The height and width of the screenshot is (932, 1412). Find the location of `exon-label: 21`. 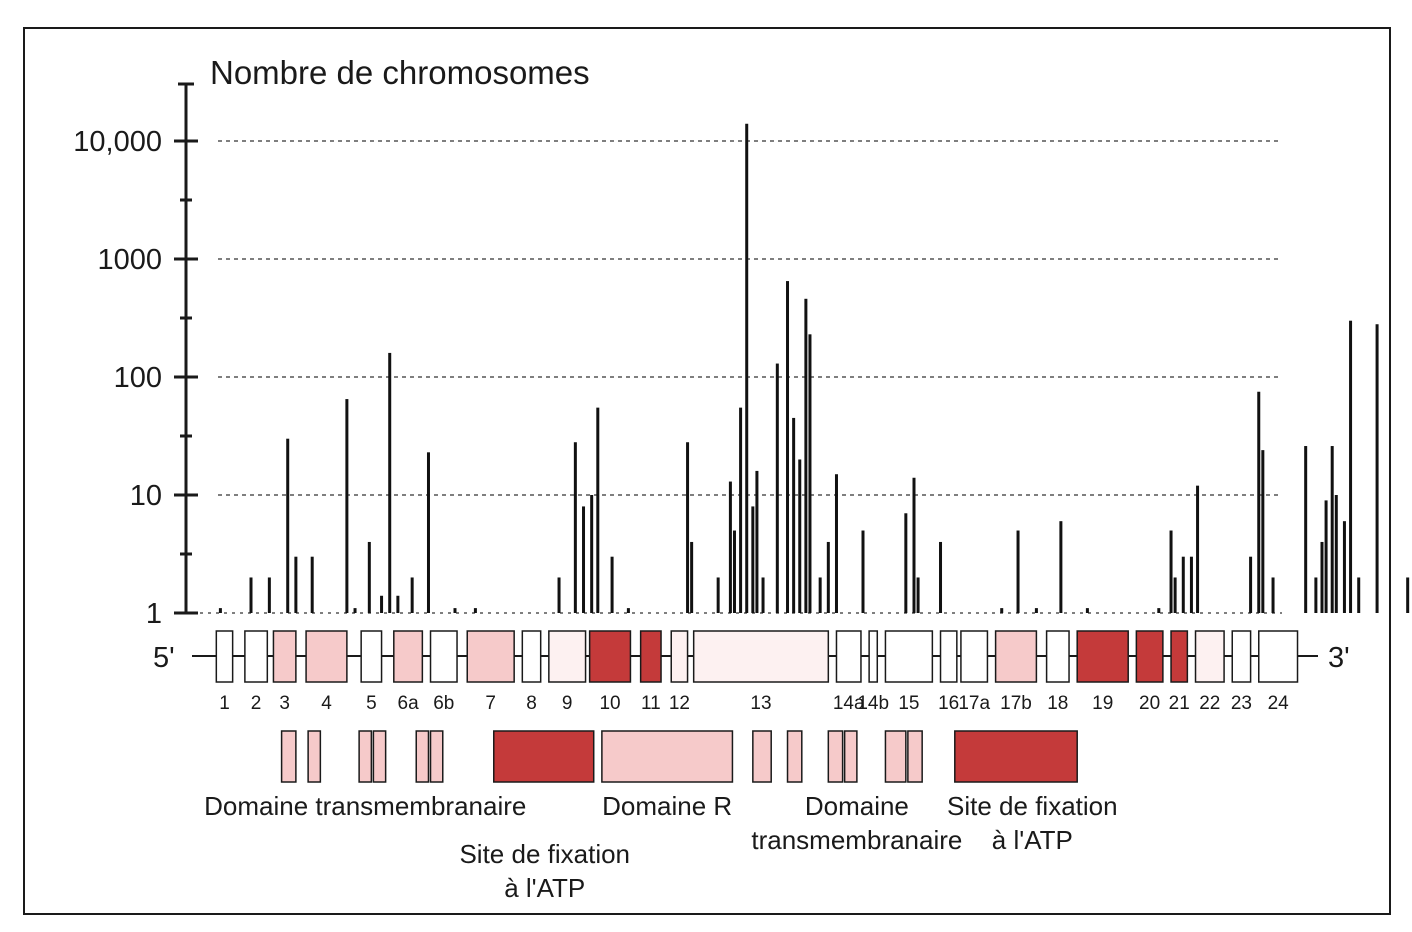

exon-label: 21 is located at coordinates (1179, 703).